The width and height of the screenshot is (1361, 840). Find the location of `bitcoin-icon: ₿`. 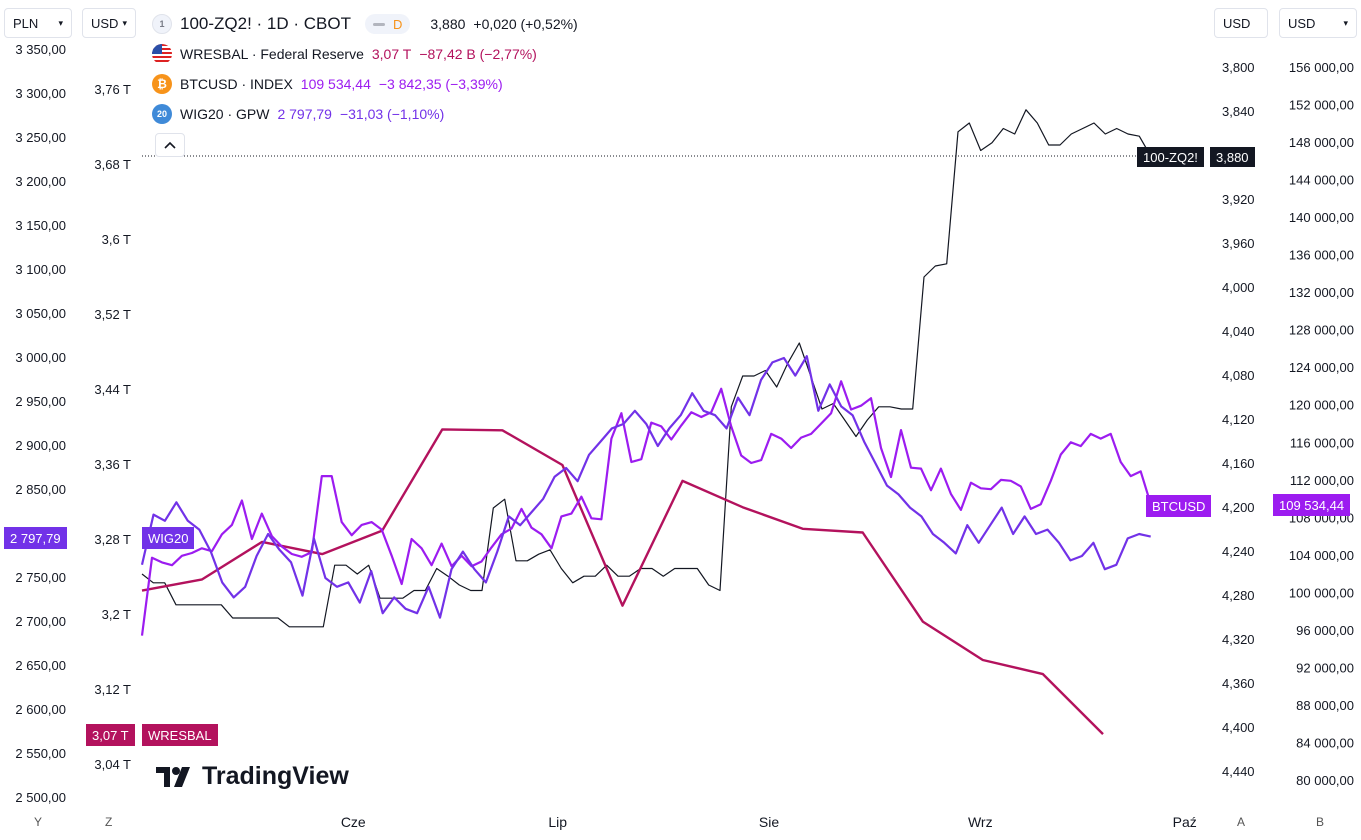

bitcoin-icon: ₿ is located at coordinates (162, 84).